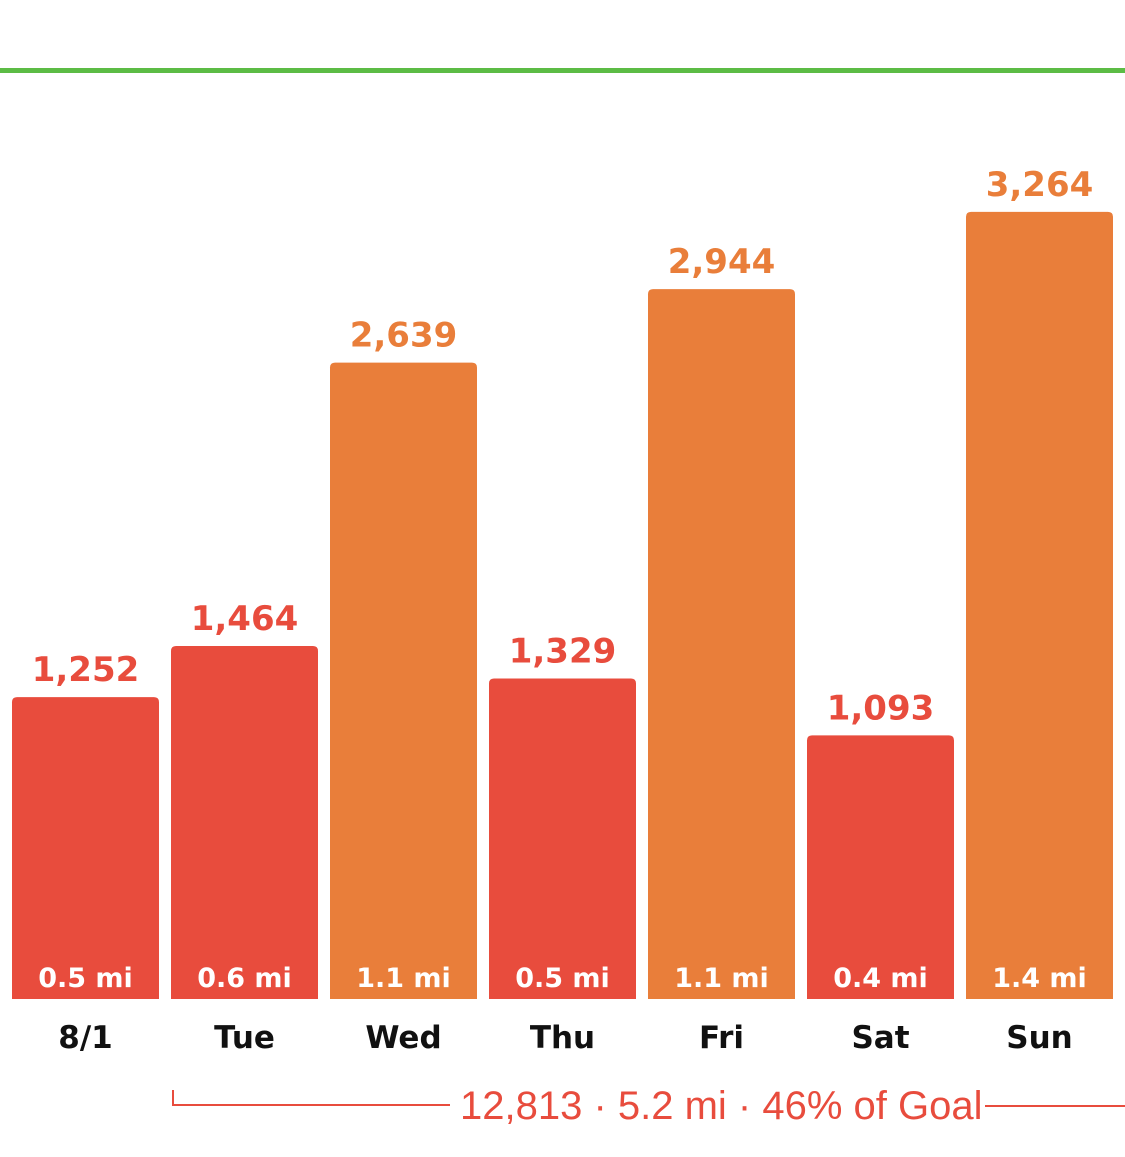 The height and width of the screenshot is (1157, 1125). What do you see at coordinates (403, 680) in the screenshot?
I see `bar-wed` at bounding box center [403, 680].